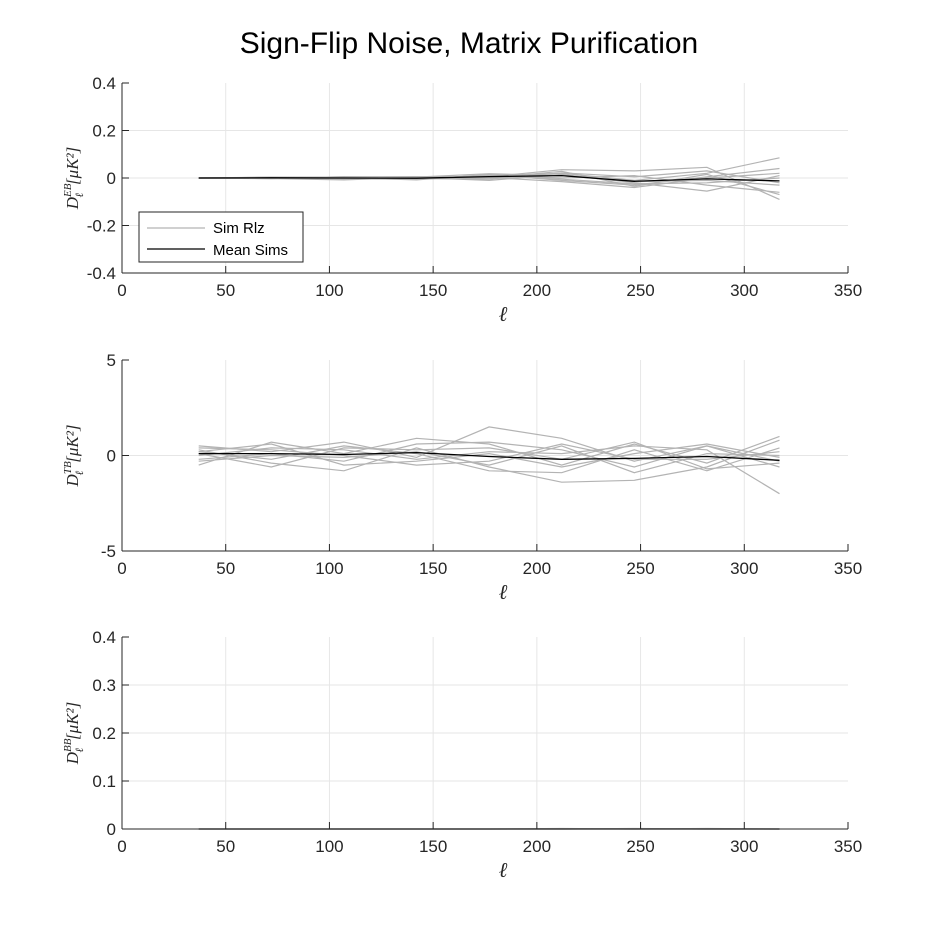  I want to click on y-axis-label: DEBℓ[μK²], so click(74, 179).